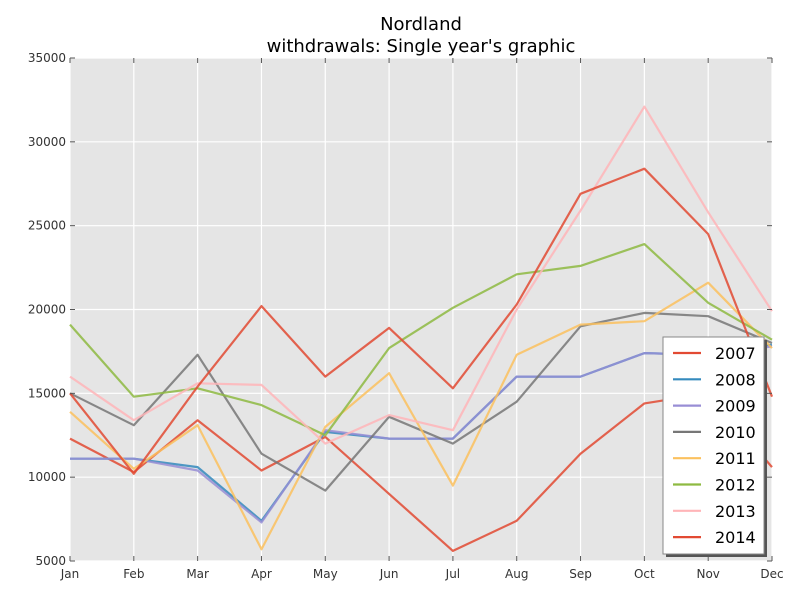  What do you see at coordinates (421, 46) in the screenshot?
I see `chart-subtitle: withdrawals: Single year's graphic` at bounding box center [421, 46].